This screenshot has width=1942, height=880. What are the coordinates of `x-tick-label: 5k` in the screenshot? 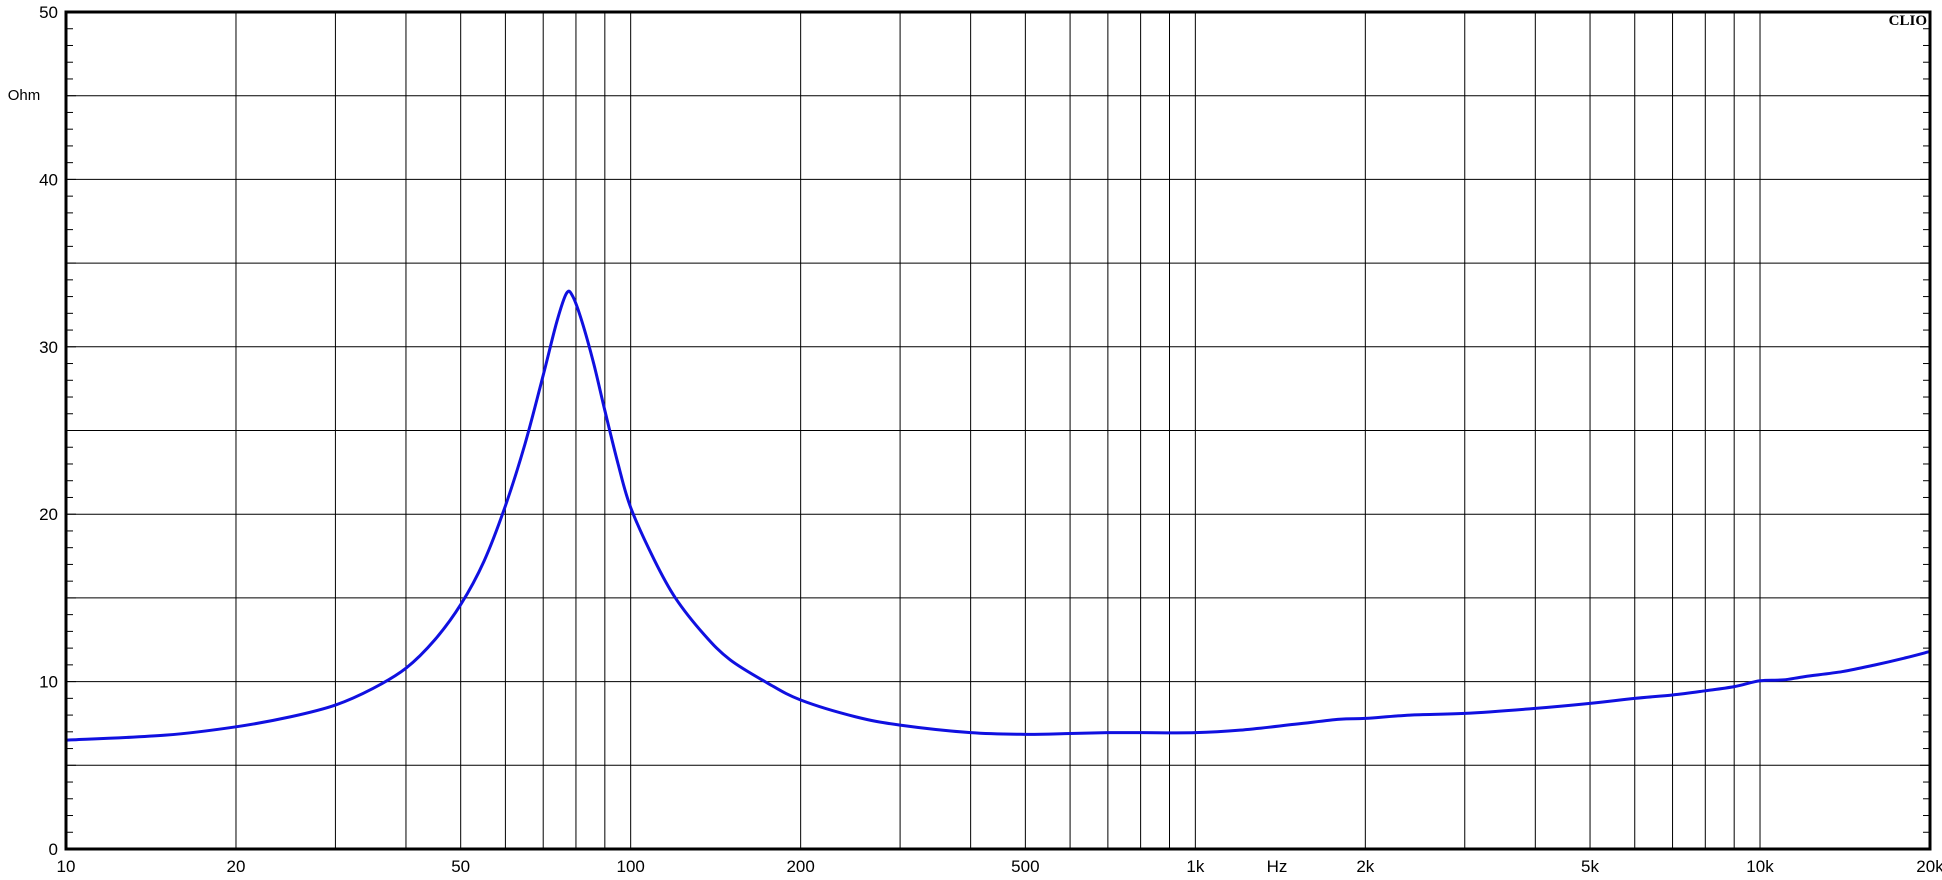 It's located at (1590, 866).